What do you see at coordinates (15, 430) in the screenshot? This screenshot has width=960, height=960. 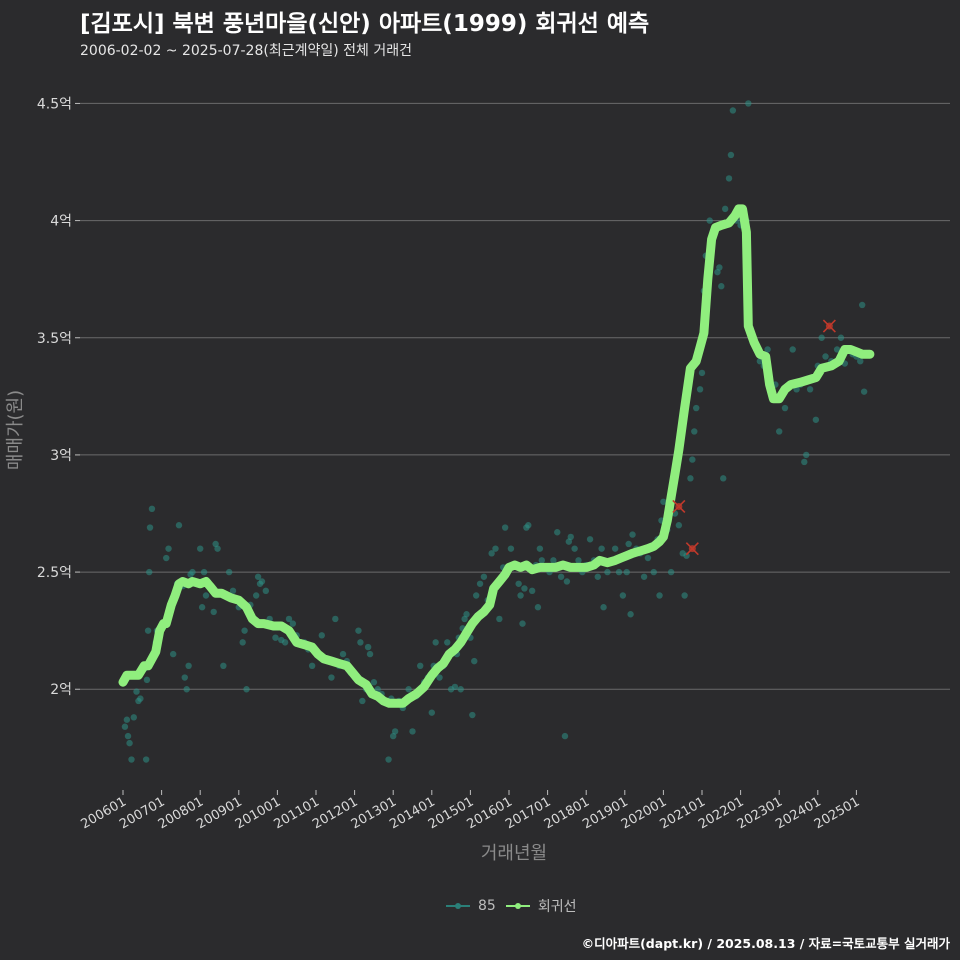 I see `y-axis-title: 매매가(원)` at bounding box center [15, 430].